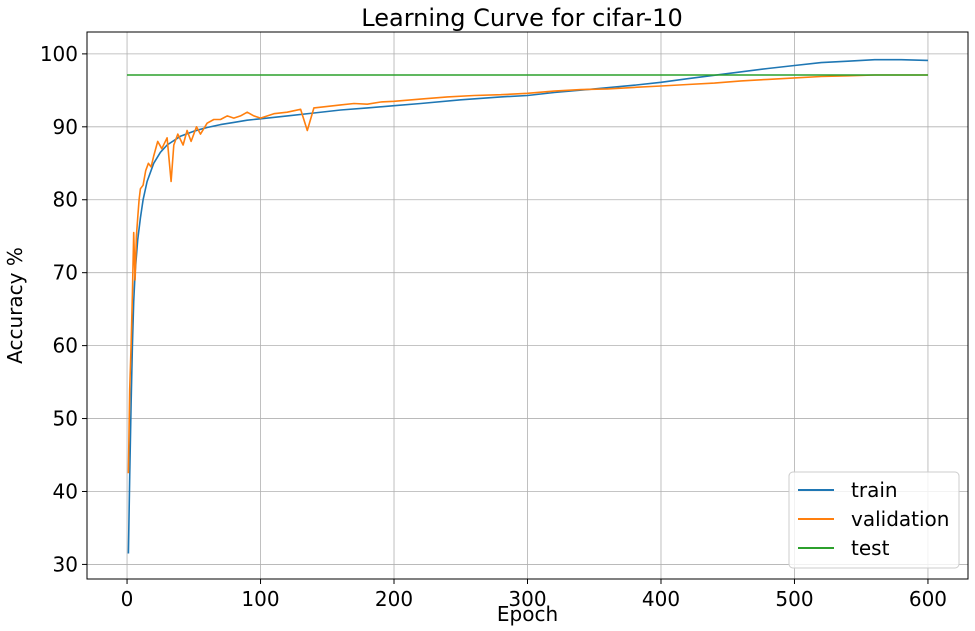 This screenshot has width=975, height=631. What do you see at coordinates (394, 599) in the screenshot?
I see `x-tick-label: 200` at bounding box center [394, 599].